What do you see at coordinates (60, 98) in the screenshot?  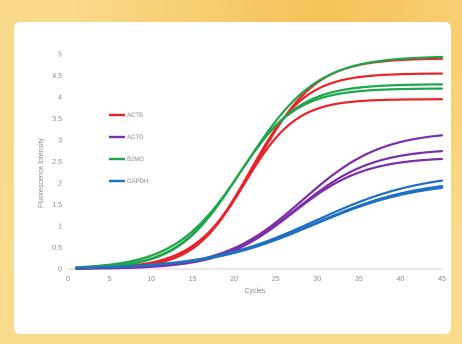 I see `y-tick-label: 4` at bounding box center [60, 98].